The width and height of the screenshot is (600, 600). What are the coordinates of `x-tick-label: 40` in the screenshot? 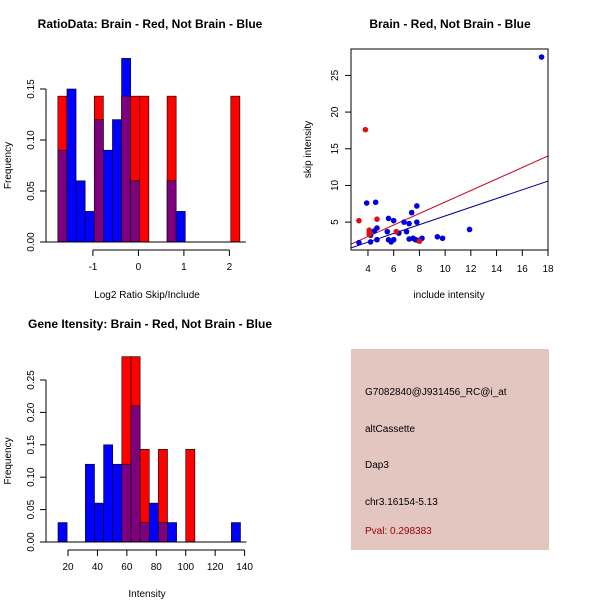 It's located at (98, 567).